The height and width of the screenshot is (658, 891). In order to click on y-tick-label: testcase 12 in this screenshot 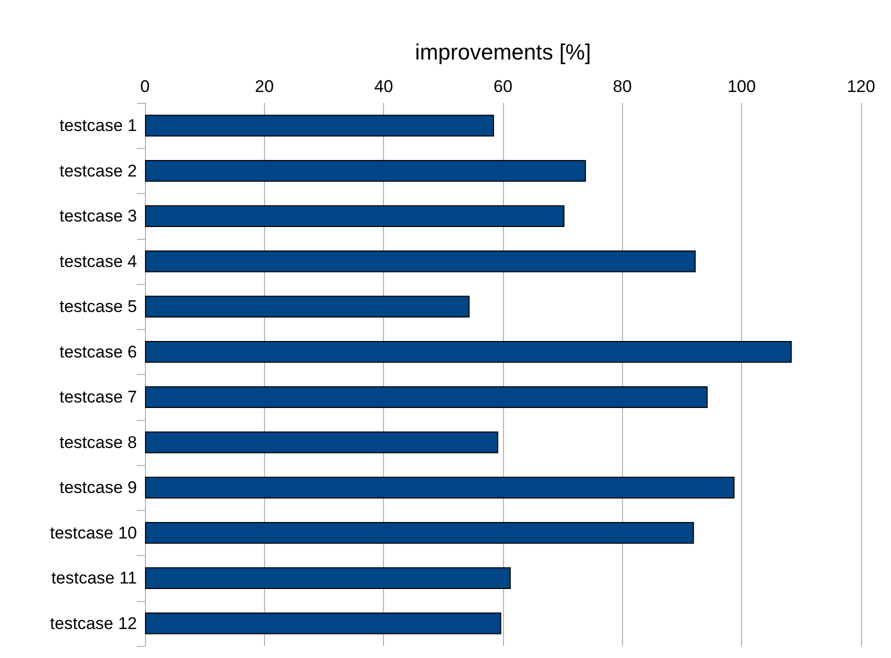, I will do `click(93, 623)`.